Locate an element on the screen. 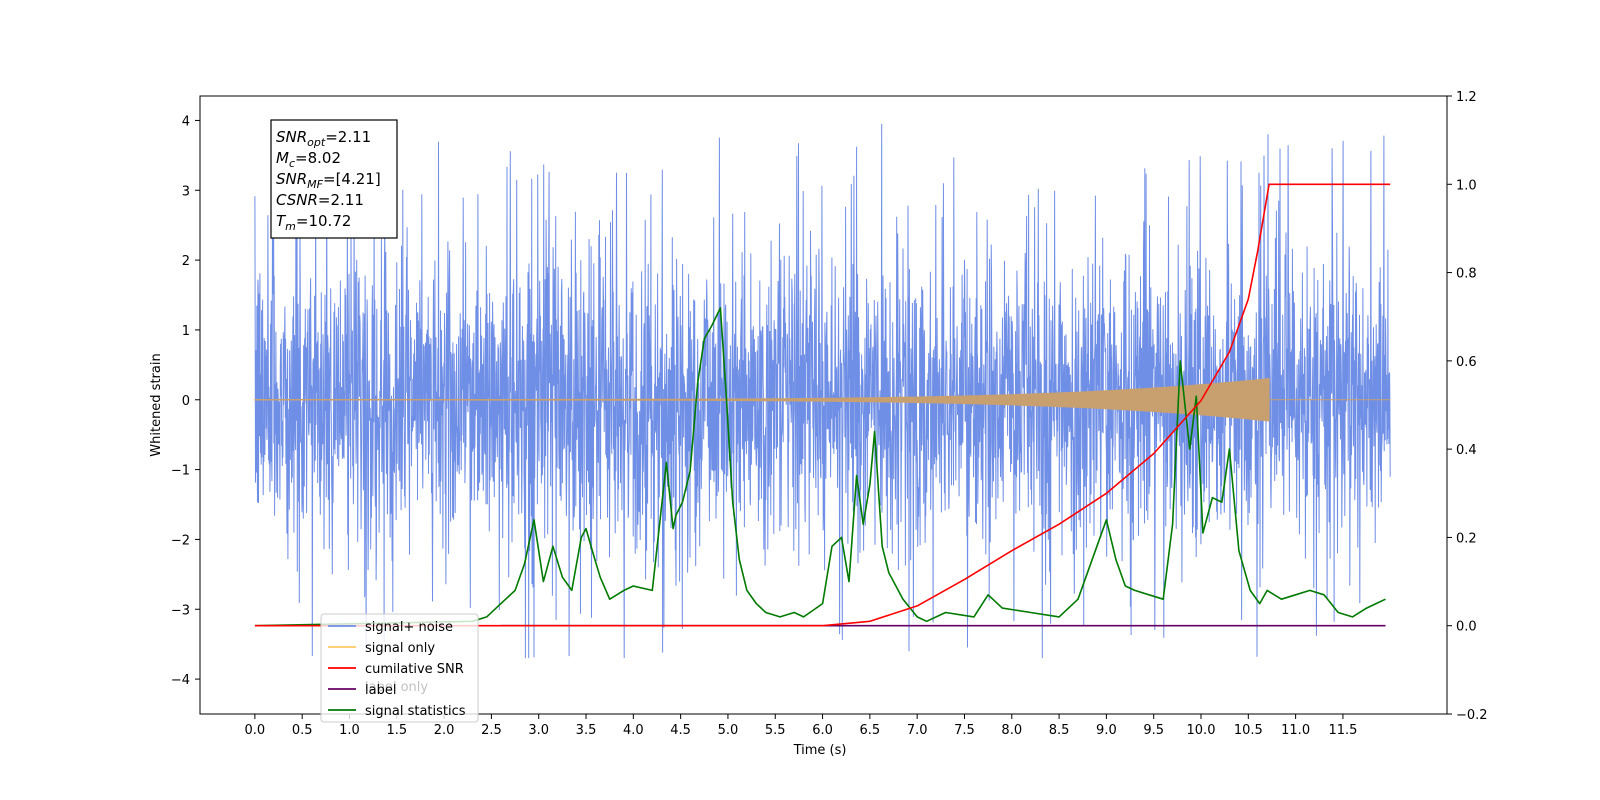  y2-tick-label: 0.6 is located at coordinates (1466, 362).